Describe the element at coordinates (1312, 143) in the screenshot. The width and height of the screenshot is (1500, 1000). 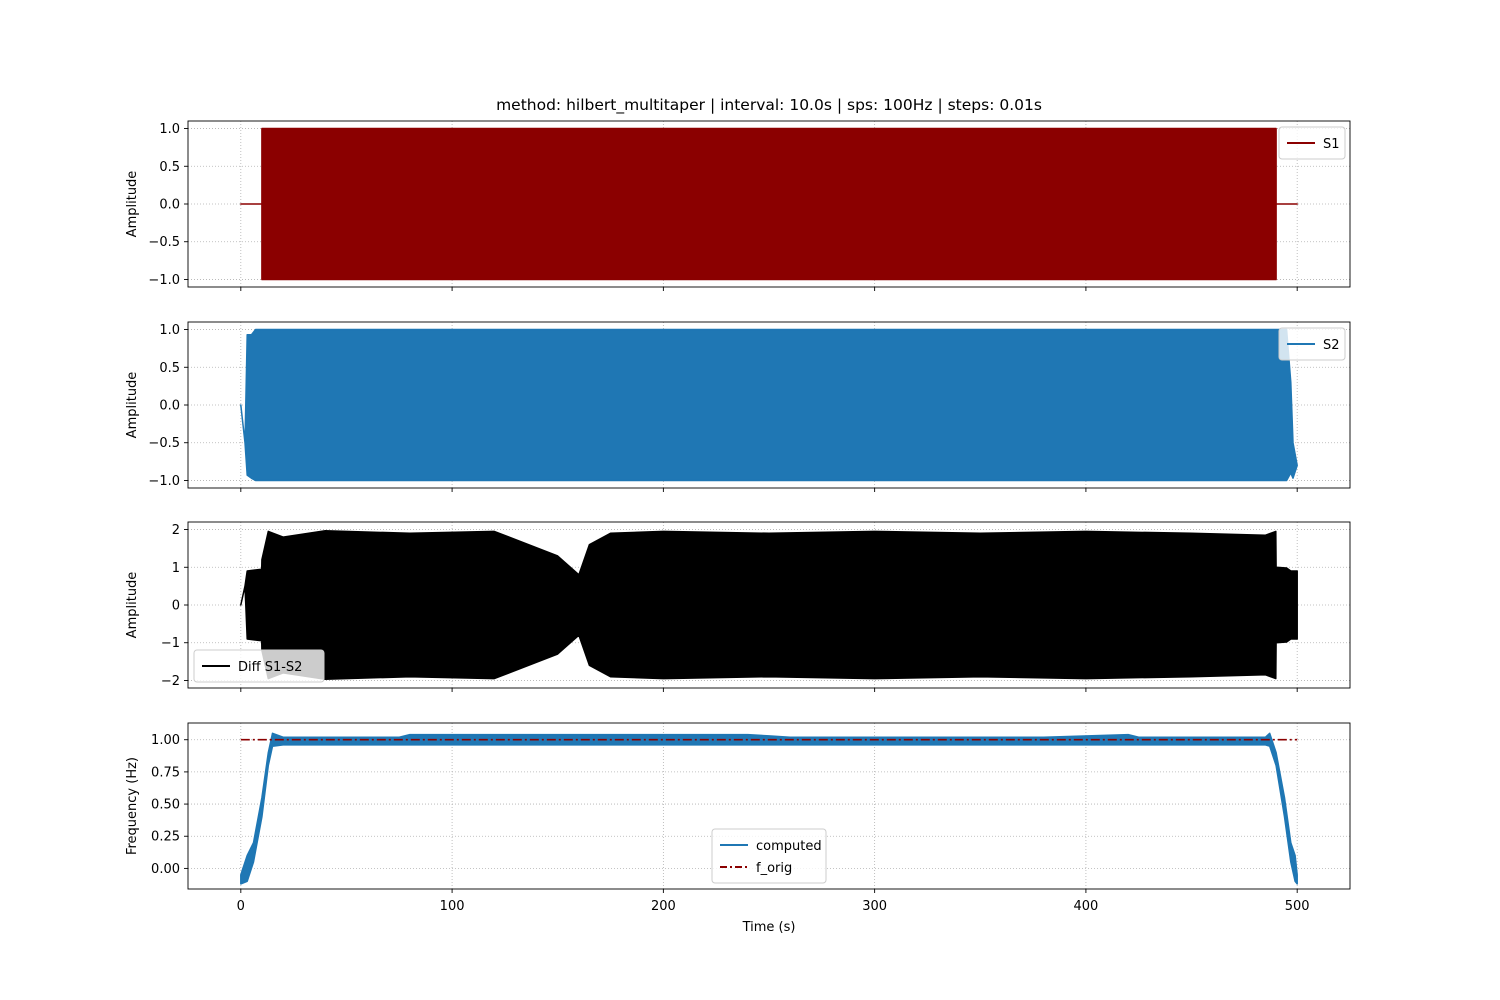
I see `legend: S1` at that location.